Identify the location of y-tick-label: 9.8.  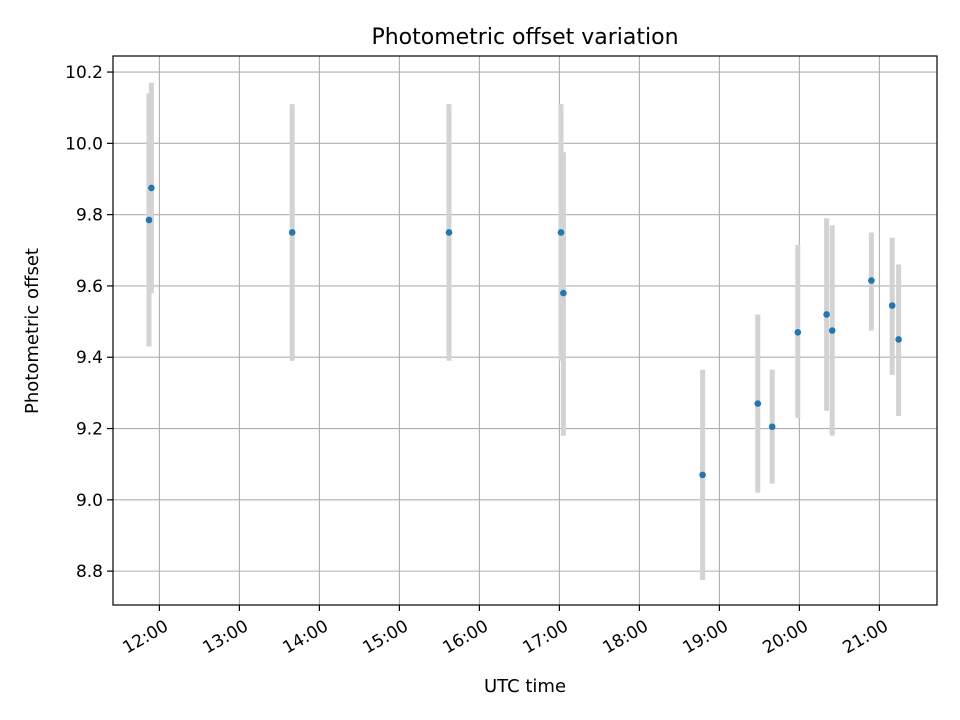
(89, 216).